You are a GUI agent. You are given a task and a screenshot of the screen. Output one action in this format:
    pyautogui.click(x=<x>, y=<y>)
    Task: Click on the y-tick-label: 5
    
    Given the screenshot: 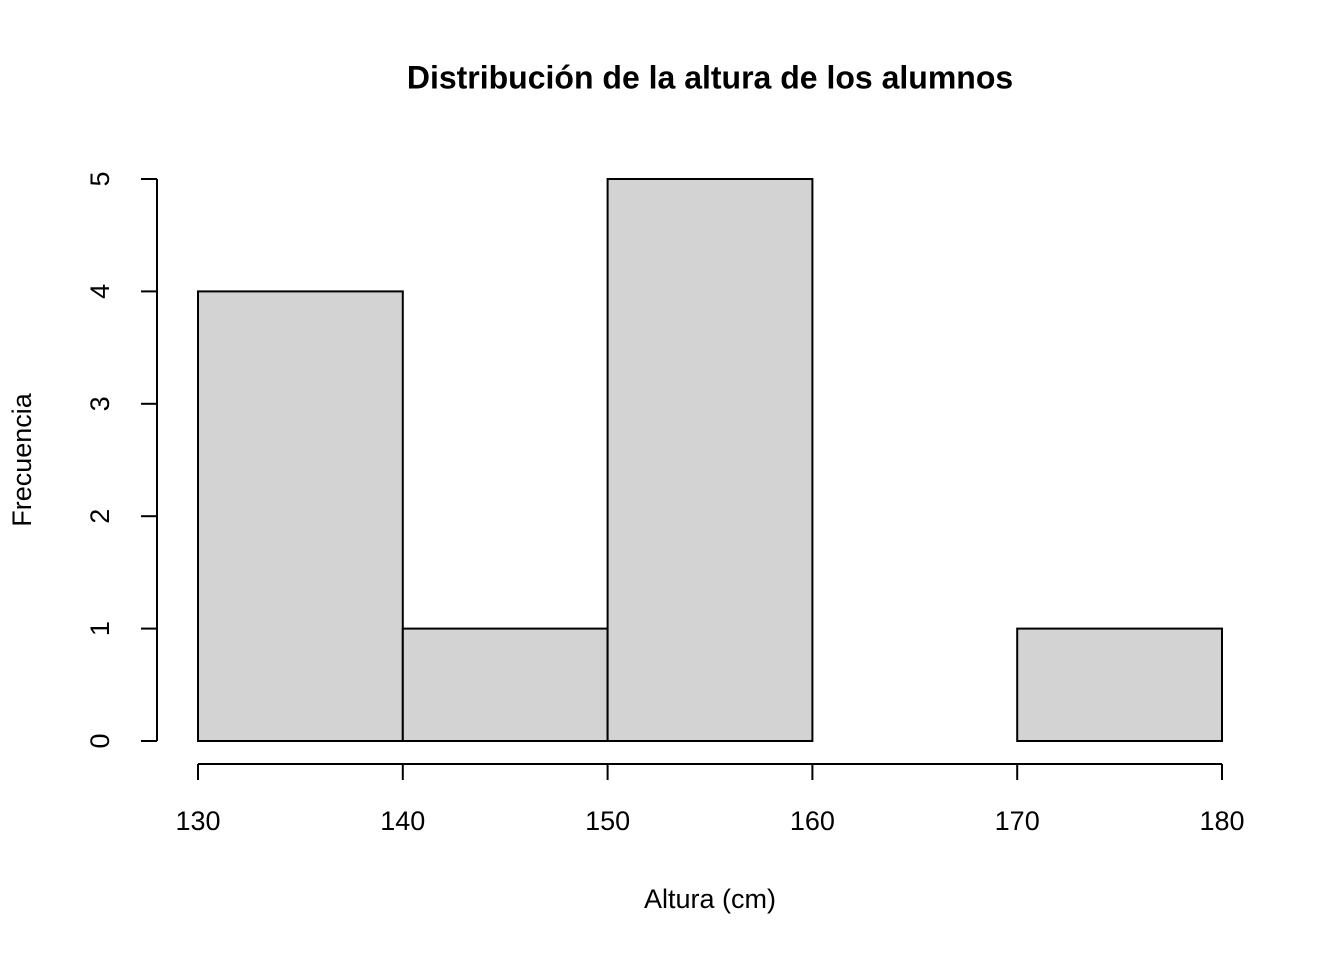 What is the action you would take?
    pyautogui.click(x=100, y=178)
    